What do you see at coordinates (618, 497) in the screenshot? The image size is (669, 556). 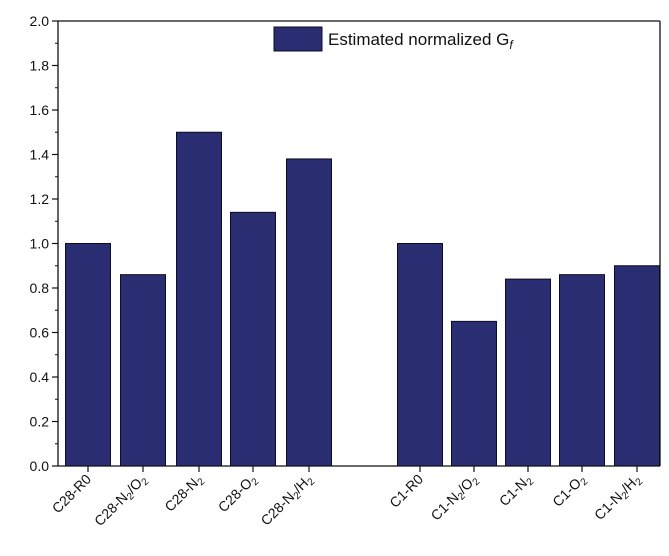 I see `x-tick-label: C1-N2/H2` at bounding box center [618, 497].